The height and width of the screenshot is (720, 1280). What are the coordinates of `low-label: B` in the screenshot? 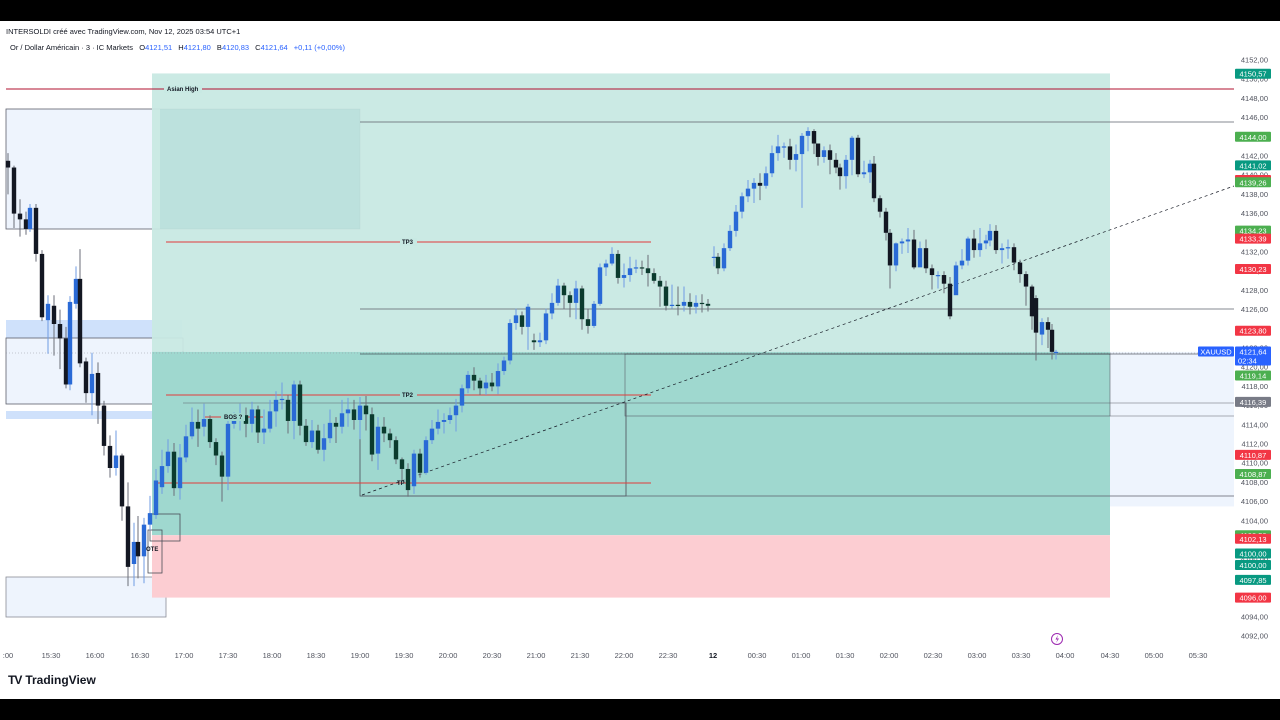 It's located at (219, 47).